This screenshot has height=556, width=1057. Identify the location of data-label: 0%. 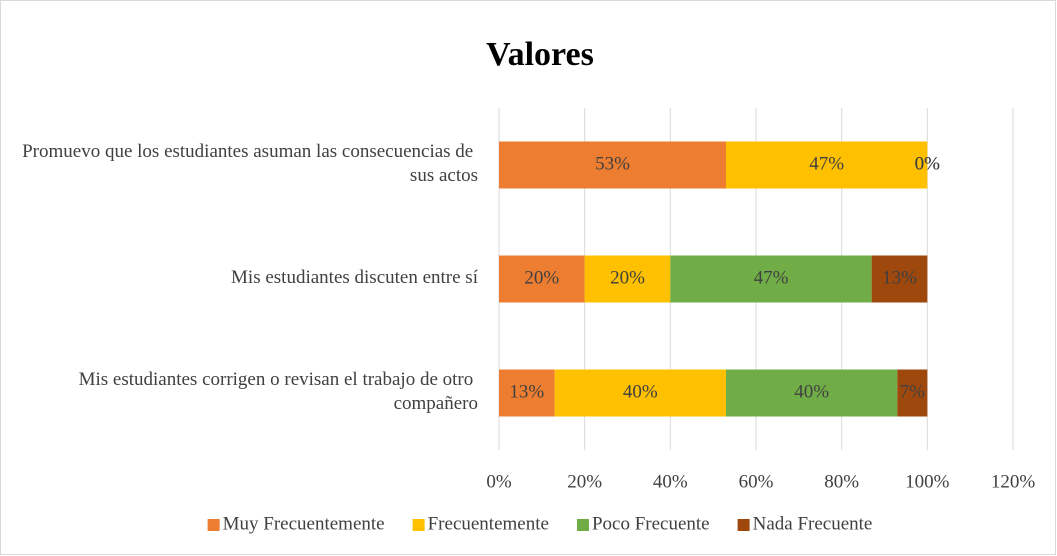
(928, 163).